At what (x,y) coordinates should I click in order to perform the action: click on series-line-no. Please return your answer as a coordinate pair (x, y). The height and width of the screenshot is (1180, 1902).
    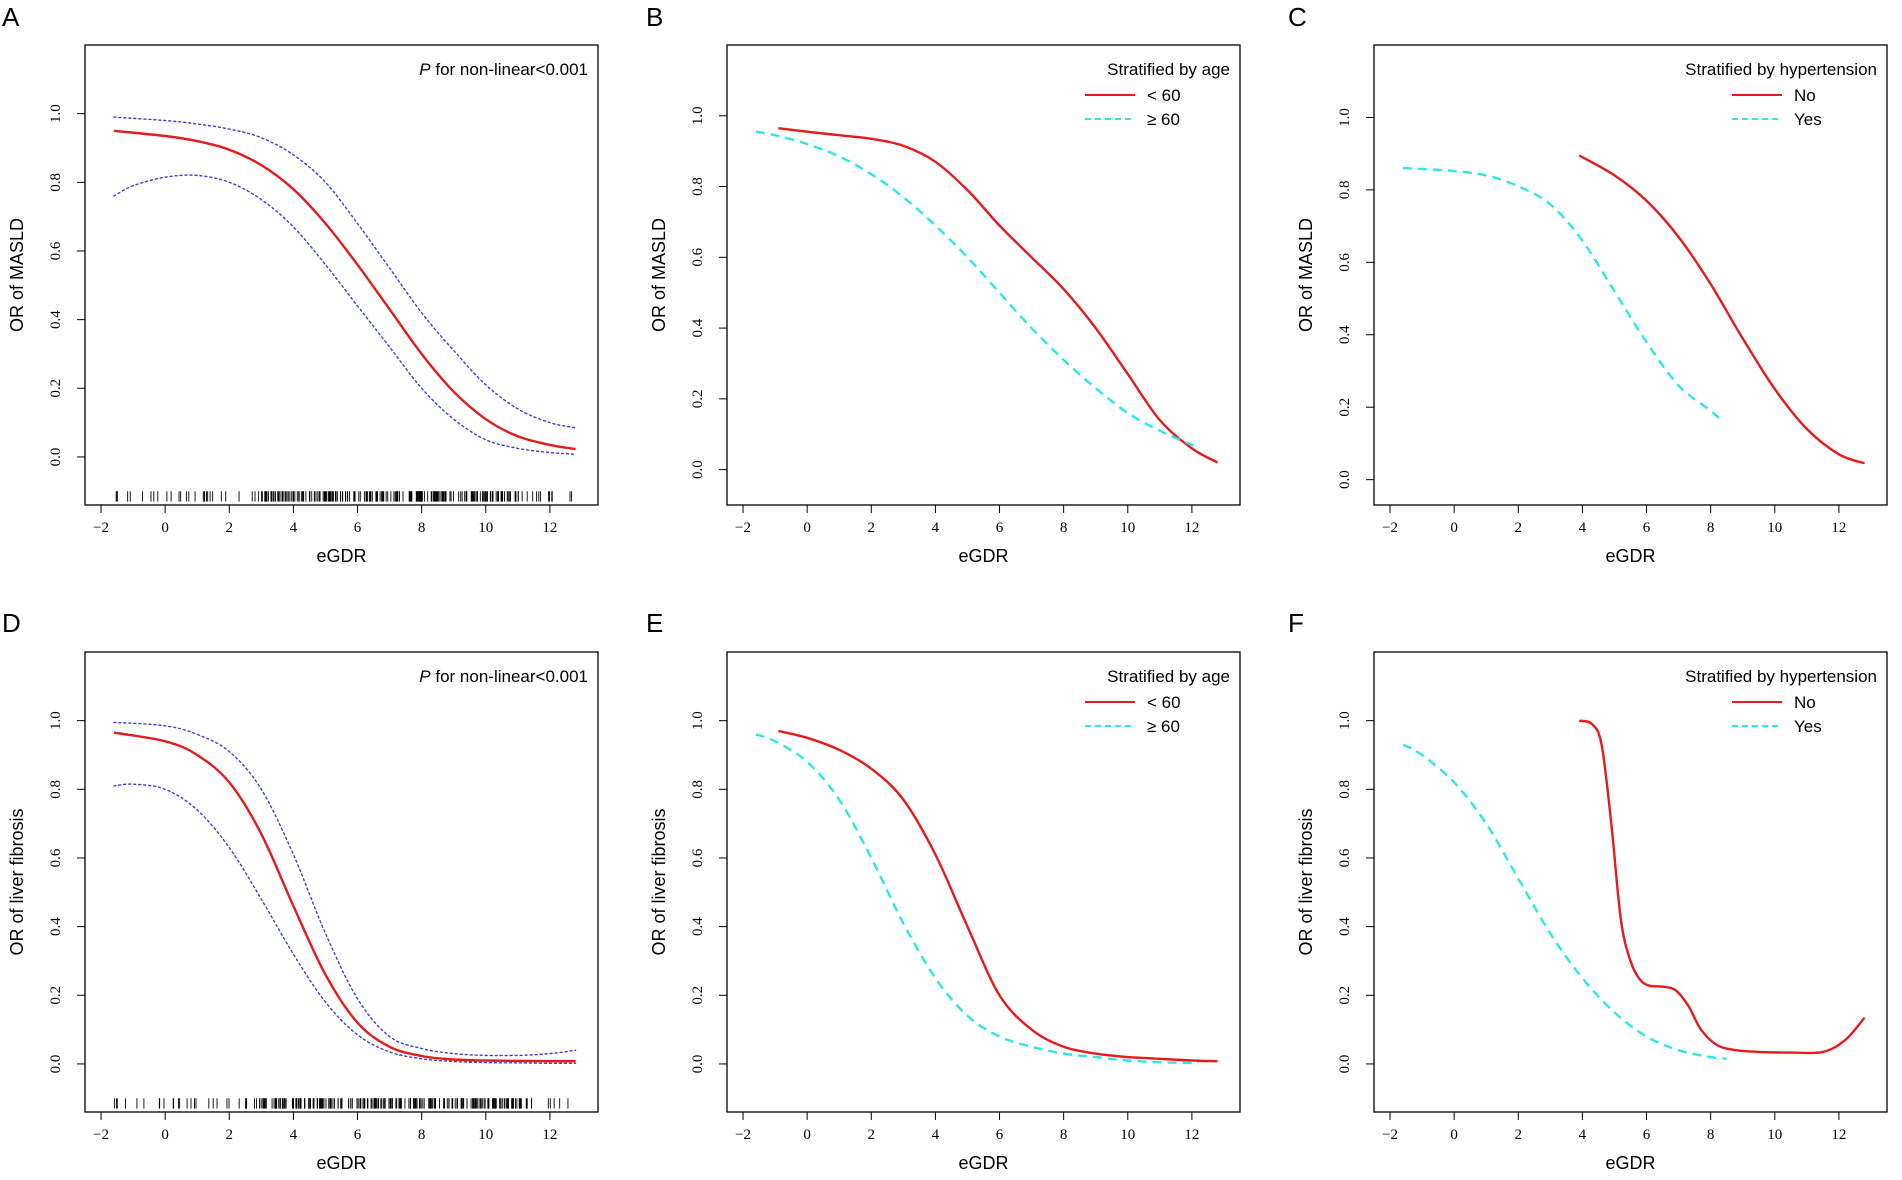
    Looking at the image, I should click on (1722, 887).